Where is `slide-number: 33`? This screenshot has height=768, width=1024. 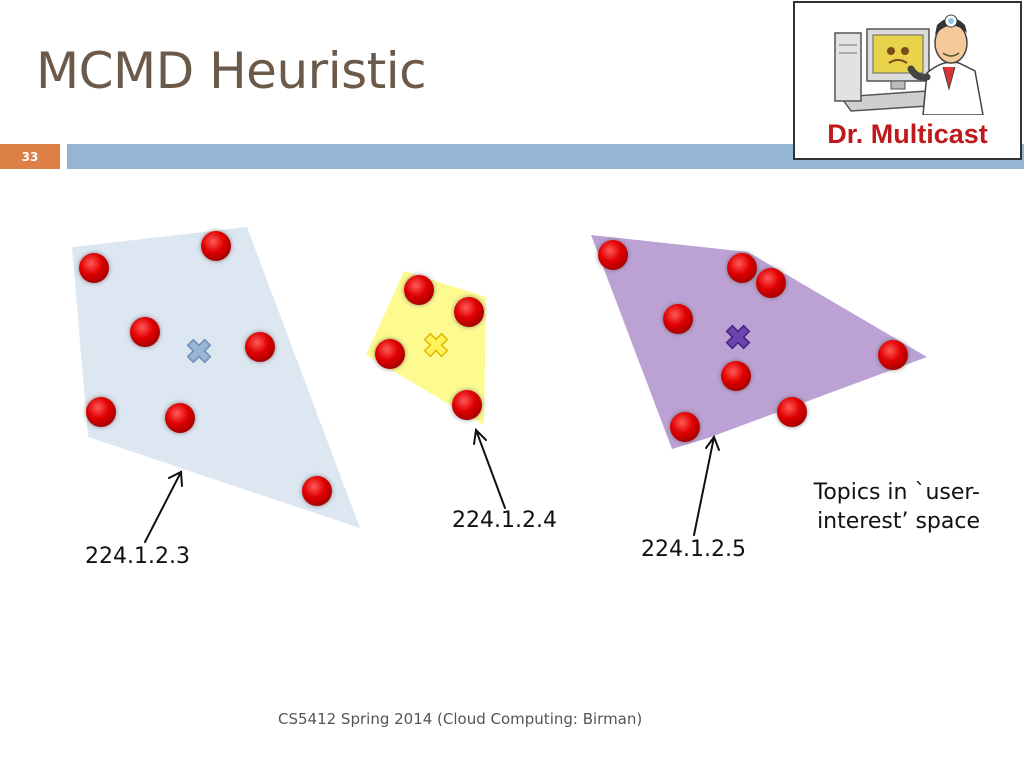
slide-number: 33 is located at coordinates (30, 156).